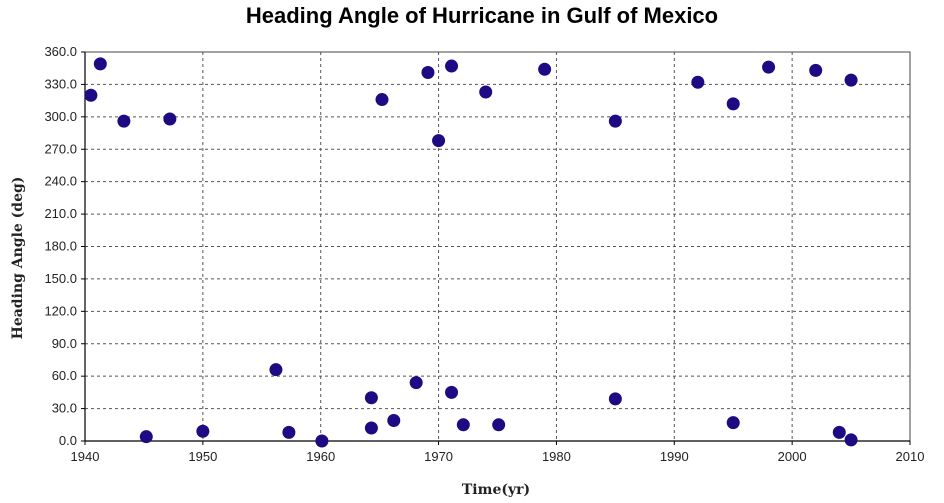  I want to click on x-tick-label: 1990, so click(674, 456).